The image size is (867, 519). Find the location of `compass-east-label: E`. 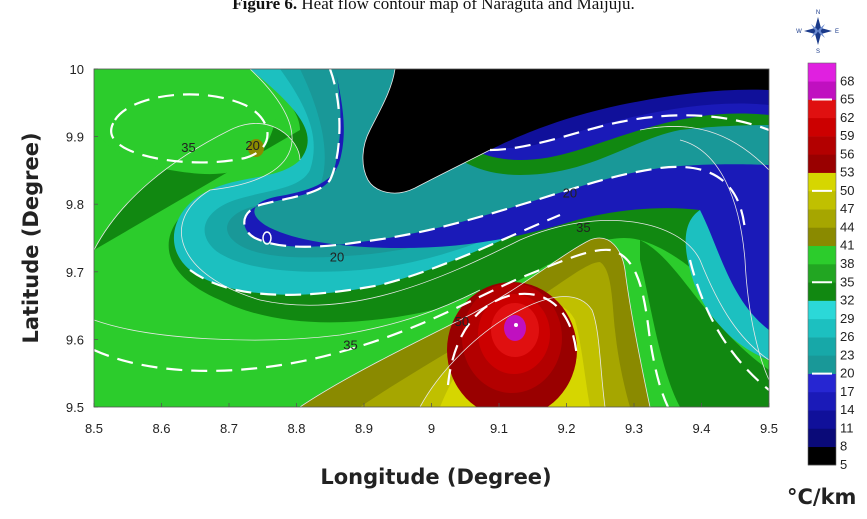

compass-east-label: E is located at coordinates (837, 32).